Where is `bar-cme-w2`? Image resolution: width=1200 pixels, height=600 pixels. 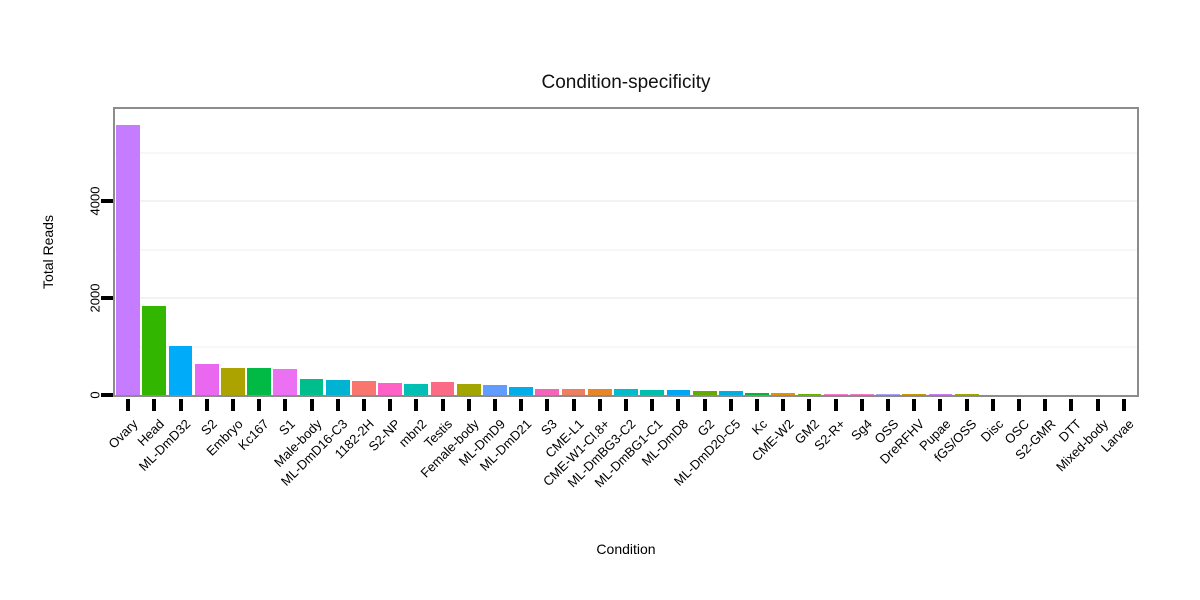 bar-cme-w2 is located at coordinates (783, 394).